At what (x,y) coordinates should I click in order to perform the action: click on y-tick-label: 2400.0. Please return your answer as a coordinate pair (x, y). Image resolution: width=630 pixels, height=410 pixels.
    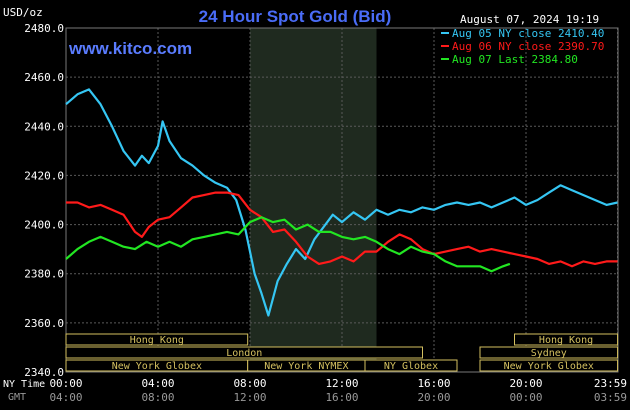
    Looking at the image, I should click on (44, 225).